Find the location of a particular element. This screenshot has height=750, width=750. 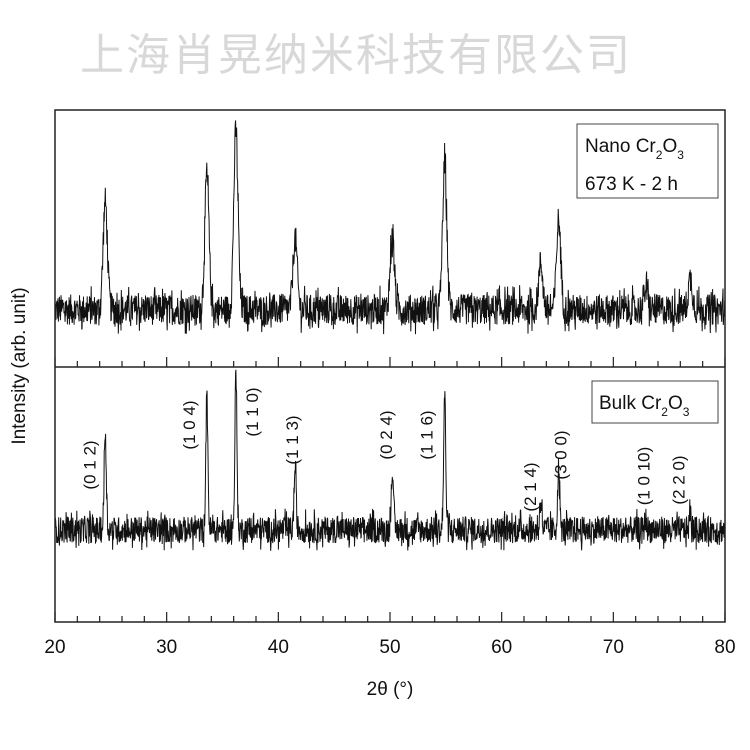

legend-condition: 673 K - 2 h is located at coordinates (631, 184).